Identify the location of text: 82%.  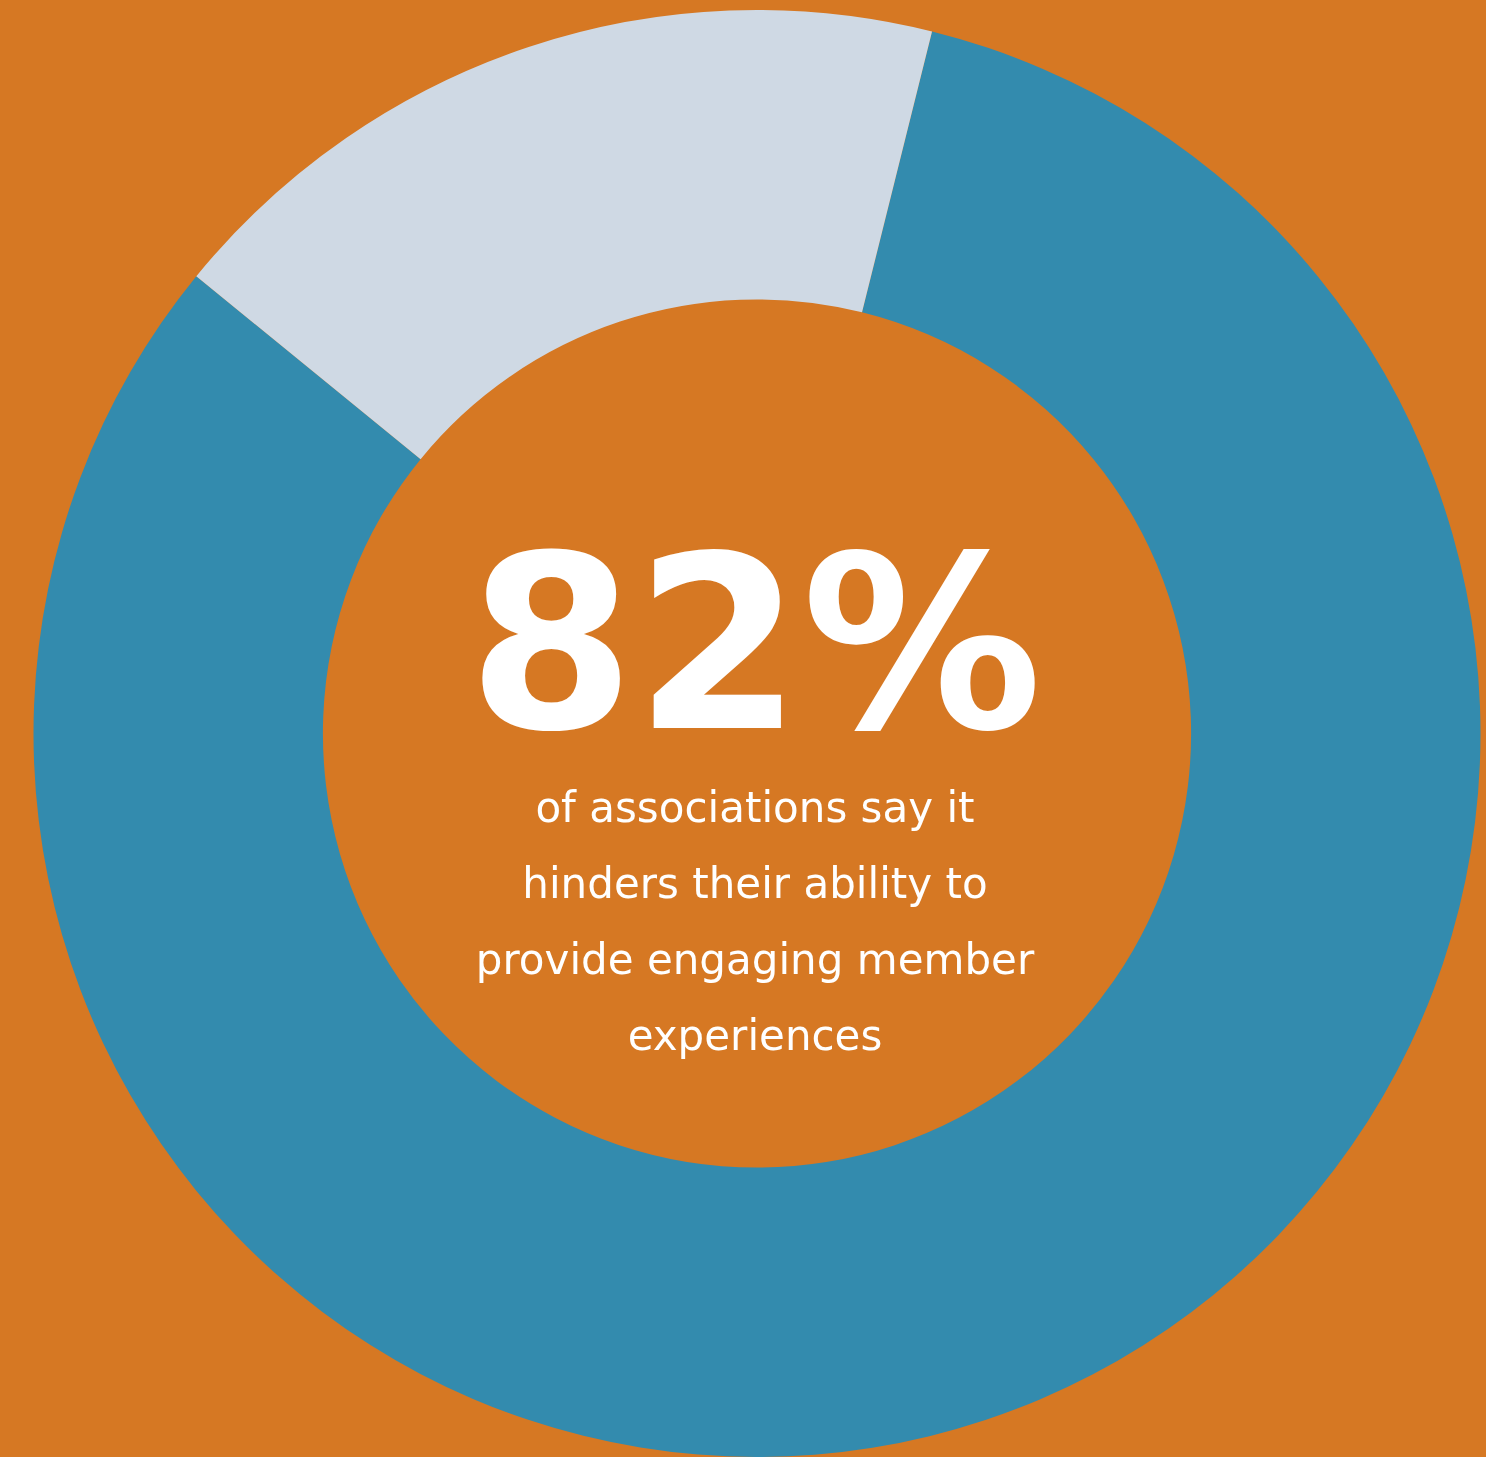
(755, 645).